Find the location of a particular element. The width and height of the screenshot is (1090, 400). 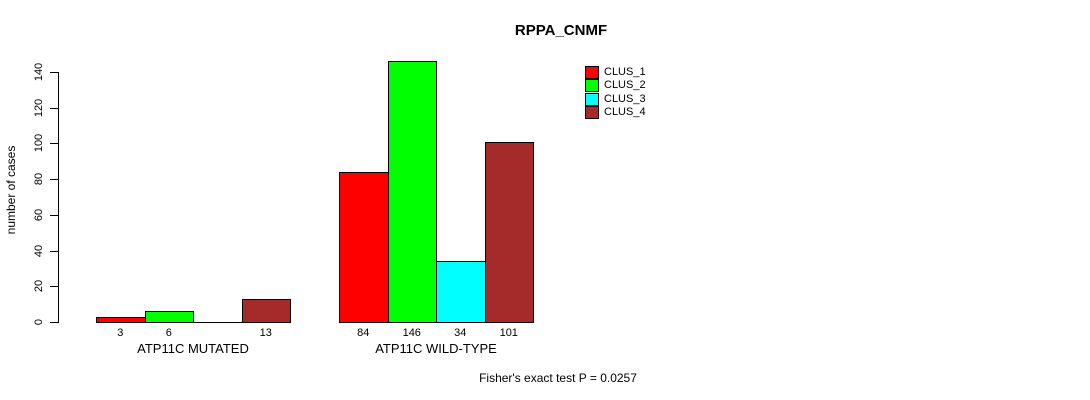

y-axis-tick-label: 60 is located at coordinates (39, 214).